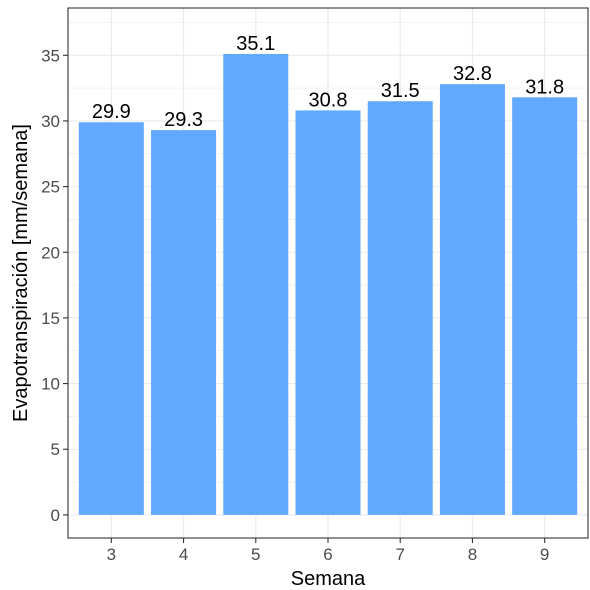  What do you see at coordinates (54, 285) in the screenshot?
I see `y-axis-ticks: 0 5 10 15 20 25 30 35` at bounding box center [54, 285].